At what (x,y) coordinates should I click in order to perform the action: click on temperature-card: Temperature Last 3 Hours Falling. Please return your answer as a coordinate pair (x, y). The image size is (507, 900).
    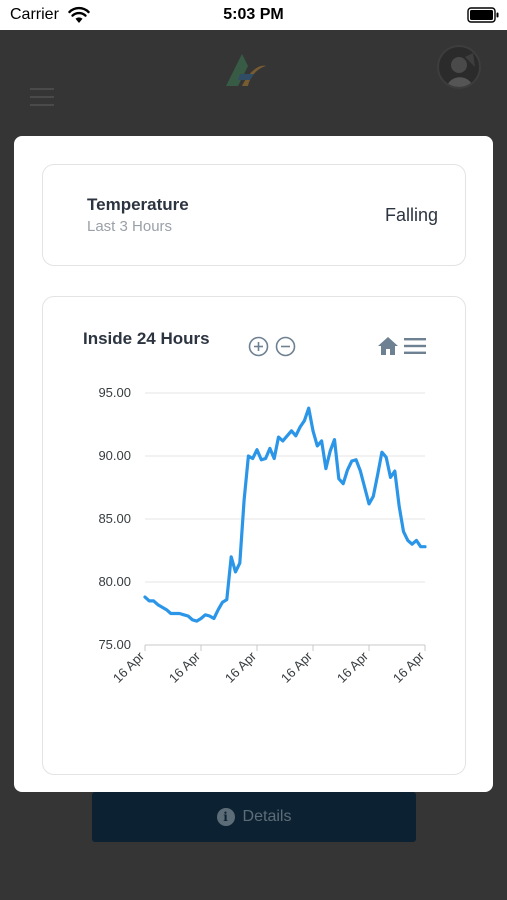
    Looking at the image, I should click on (254, 215).